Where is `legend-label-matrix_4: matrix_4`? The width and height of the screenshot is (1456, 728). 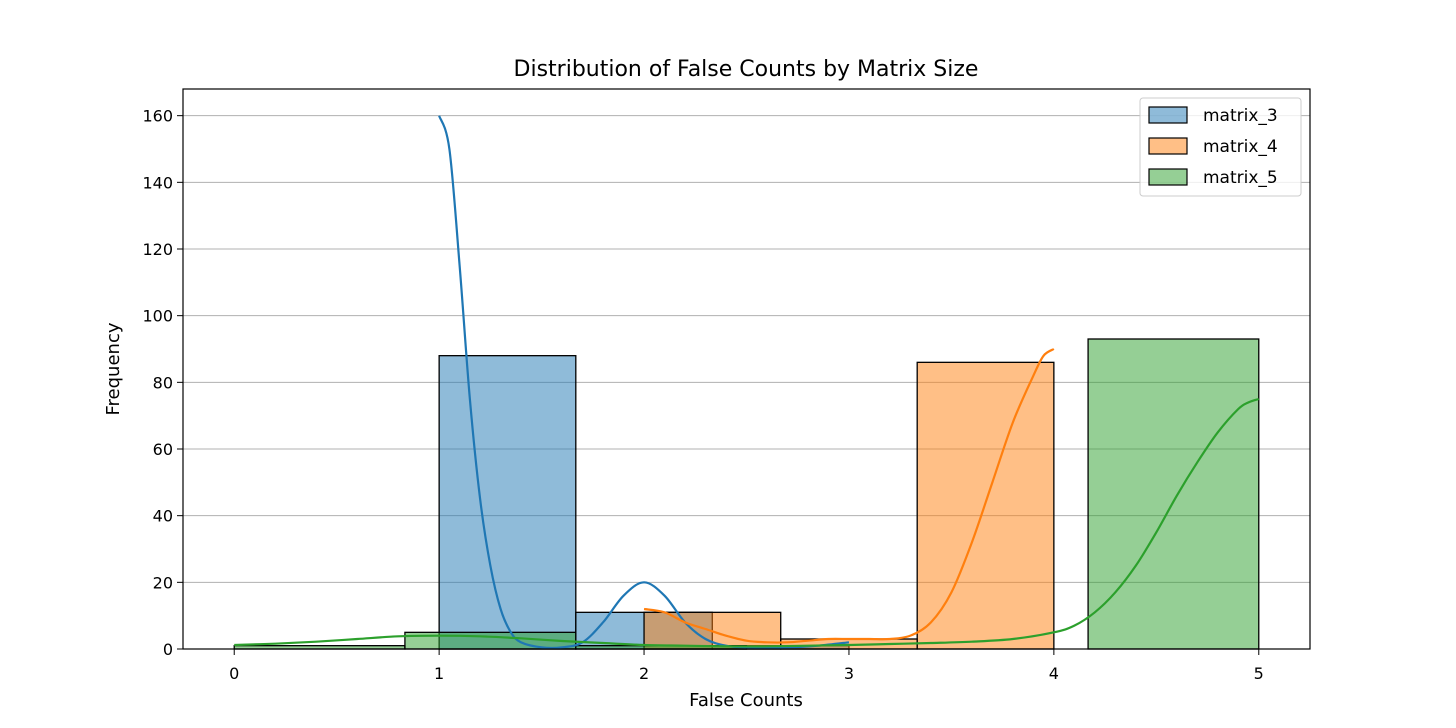 legend-label-matrix_4: matrix_4 is located at coordinates (1240, 147).